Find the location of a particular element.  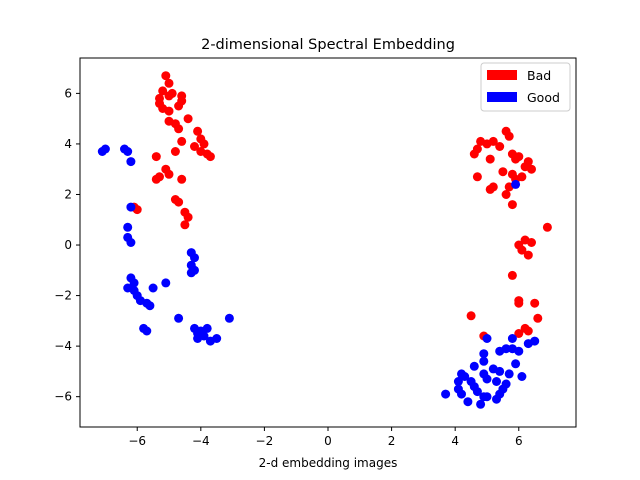

legend-label-good: Good is located at coordinates (543, 97).